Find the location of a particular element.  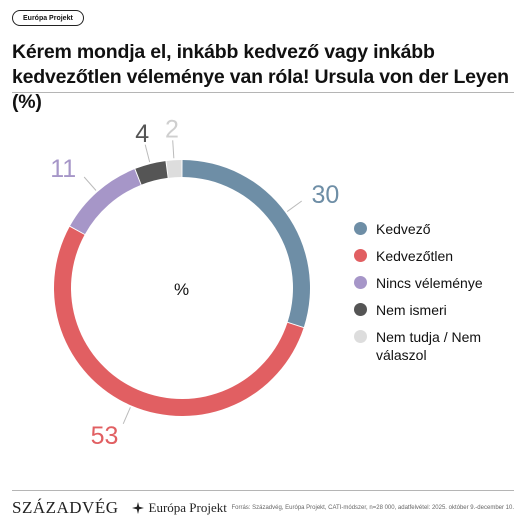

data-label-kedvezo: 30 is located at coordinates (325, 195).